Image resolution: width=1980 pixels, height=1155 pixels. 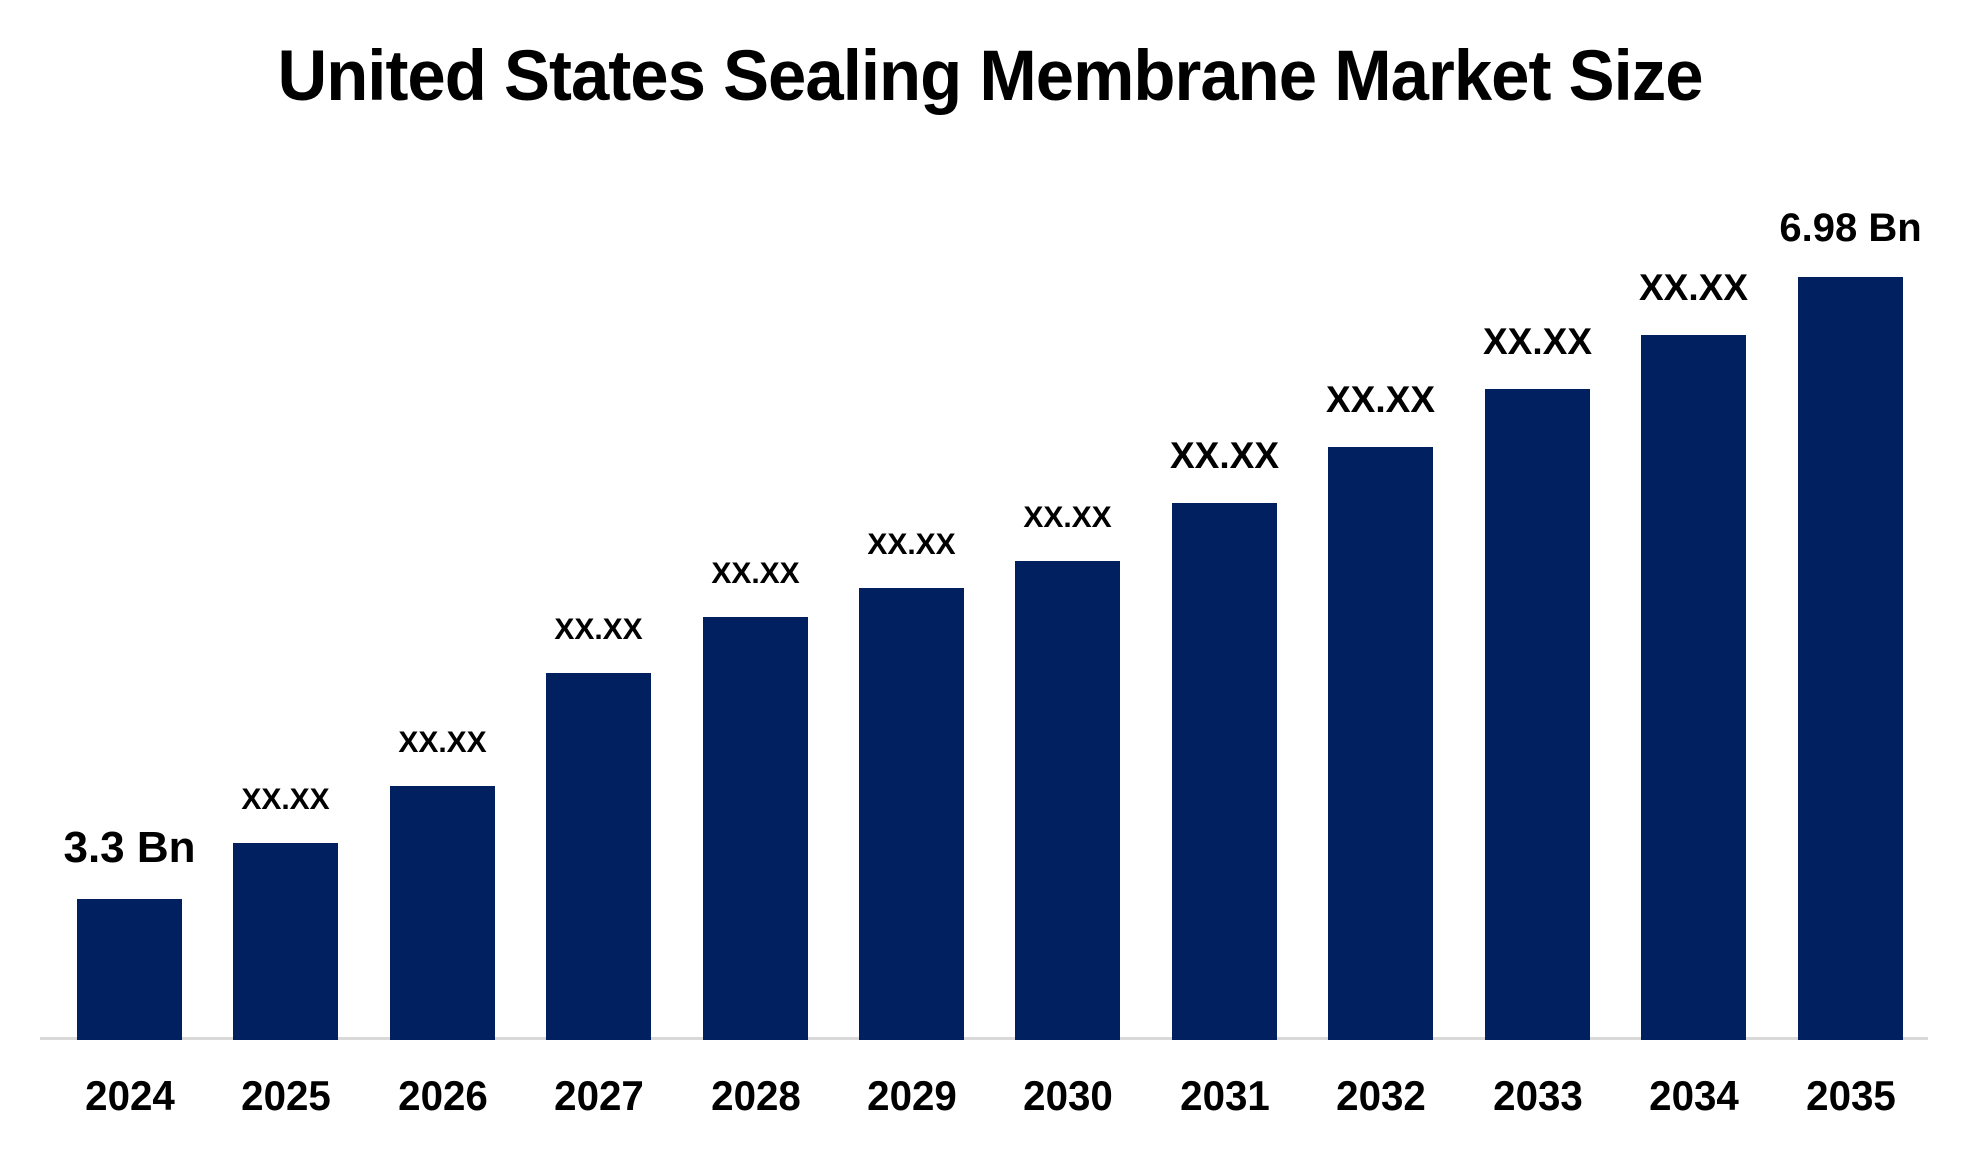 I want to click on x-tick-2028: 2028, so click(x=755, y=1095).